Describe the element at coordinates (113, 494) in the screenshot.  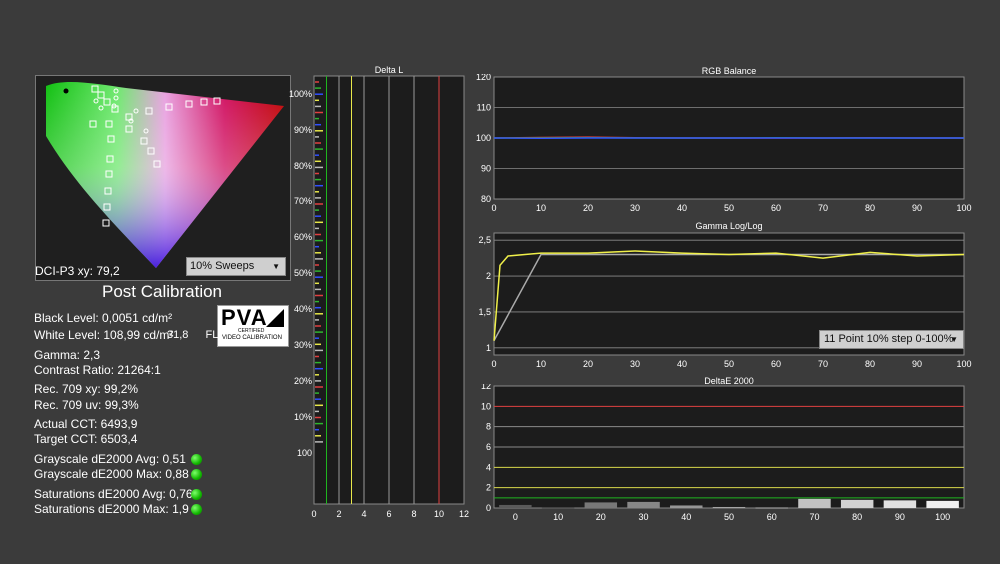
I see `metric-10: Saturations dE2000 Avg: 0,76` at that location.